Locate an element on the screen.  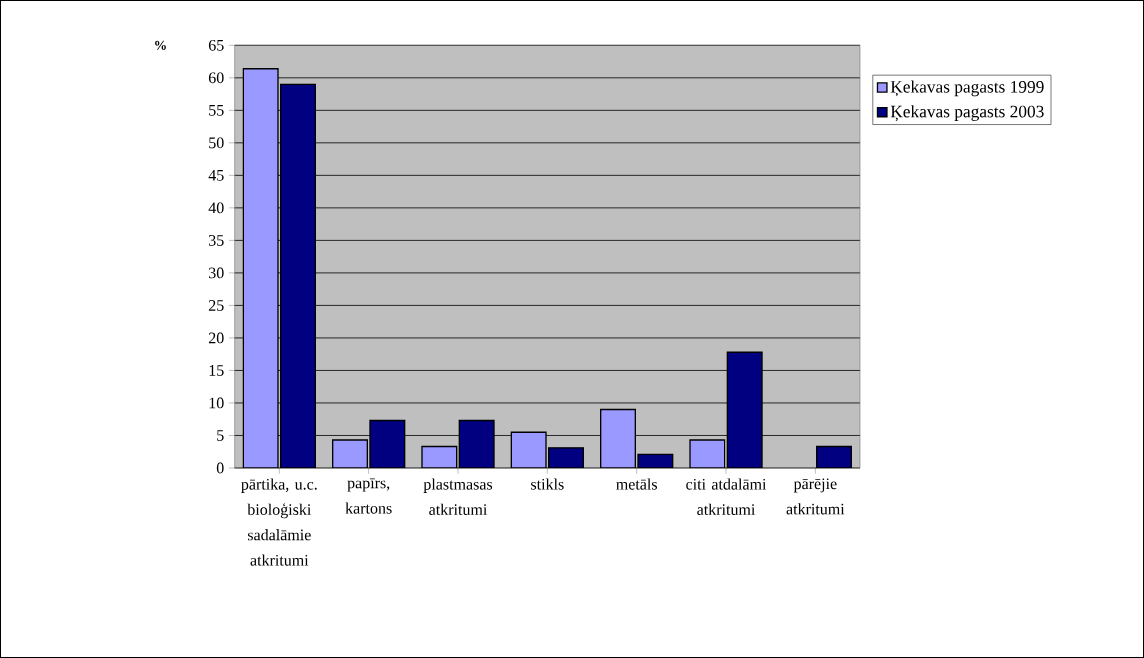
y-tick-label: 10 is located at coordinates (216, 403).